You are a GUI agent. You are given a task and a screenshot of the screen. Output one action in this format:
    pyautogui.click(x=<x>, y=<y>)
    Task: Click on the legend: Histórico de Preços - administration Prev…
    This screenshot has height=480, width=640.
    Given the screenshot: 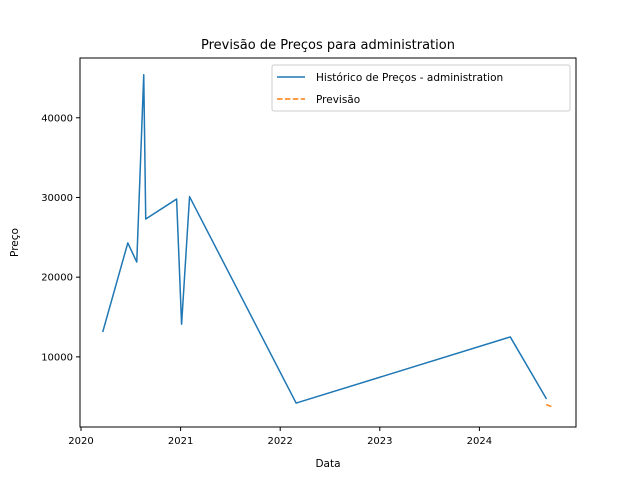 What is the action you would take?
    pyautogui.click(x=421, y=88)
    